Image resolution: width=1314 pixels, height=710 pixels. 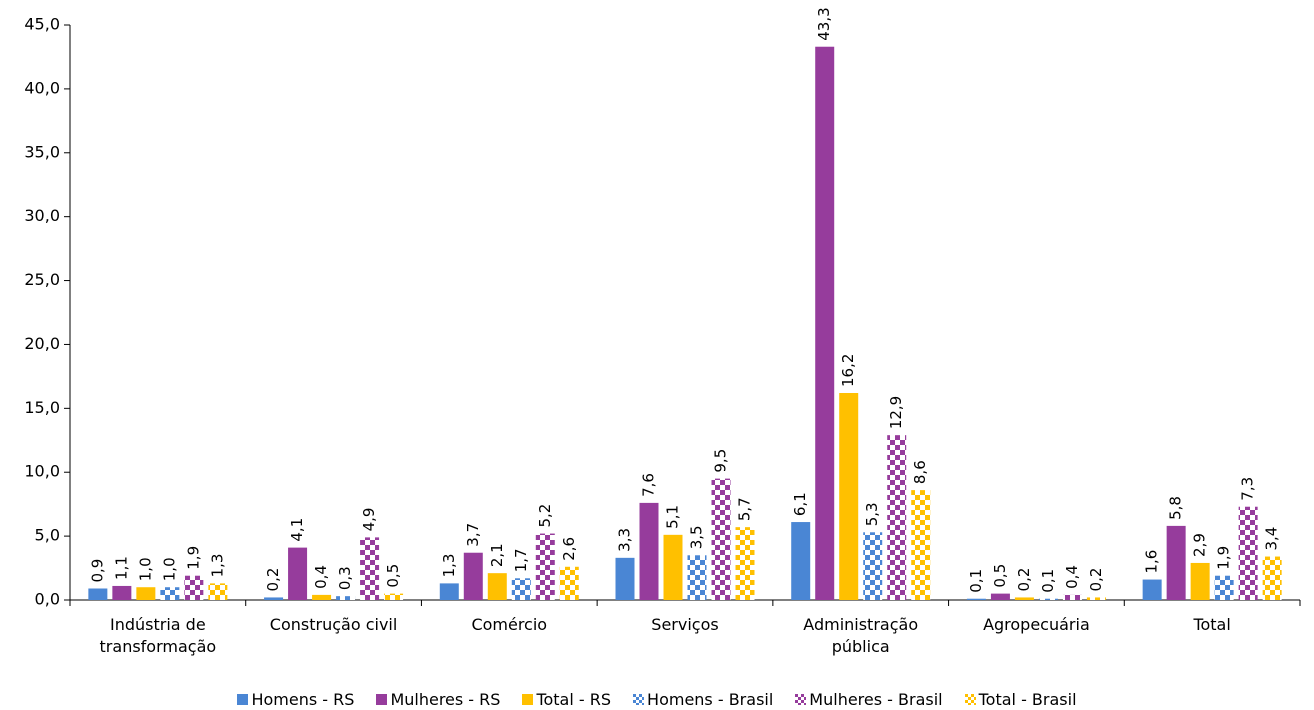 What do you see at coordinates (42, 279) in the screenshot?
I see `y-tick-label: 25,0` at bounding box center [42, 279].